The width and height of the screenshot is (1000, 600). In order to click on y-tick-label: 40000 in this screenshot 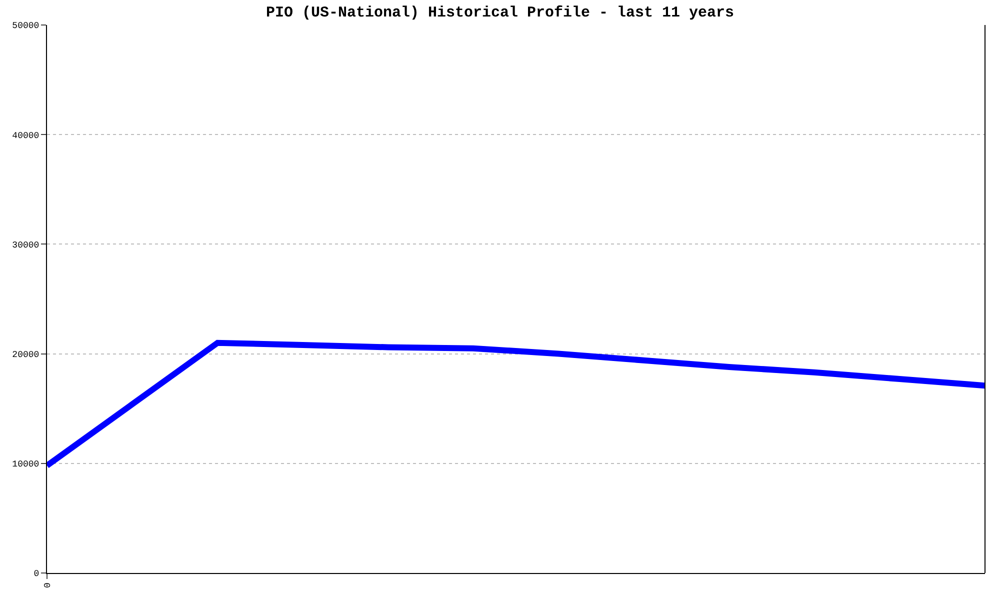, I will do `click(26, 135)`.